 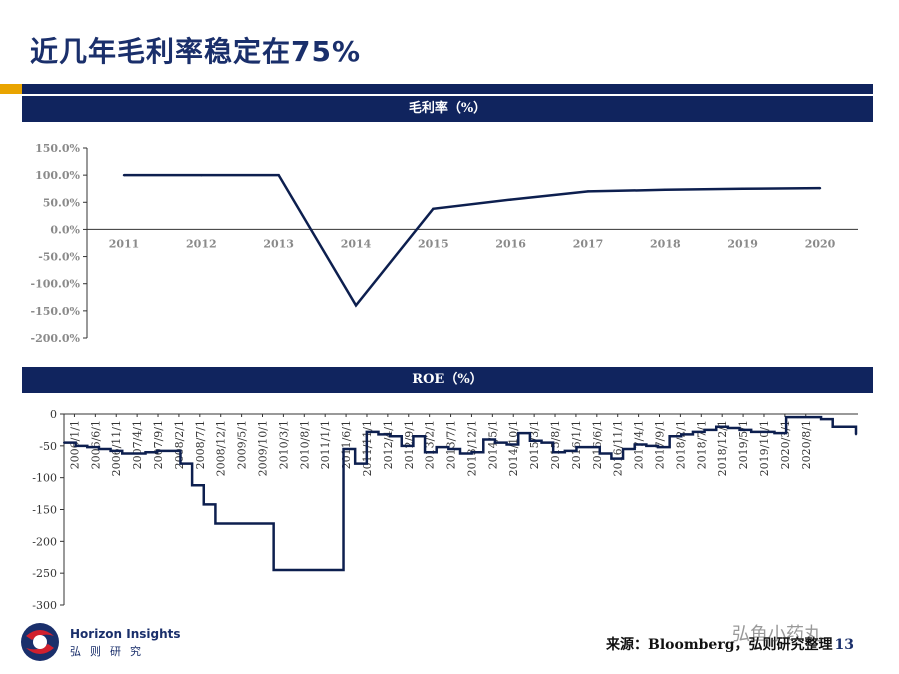 What do you see at coordinates (200, 444) in the screenshot?
I see `chart2-x-tick-label: 2008/7/1` at bounding box center [200, 444].